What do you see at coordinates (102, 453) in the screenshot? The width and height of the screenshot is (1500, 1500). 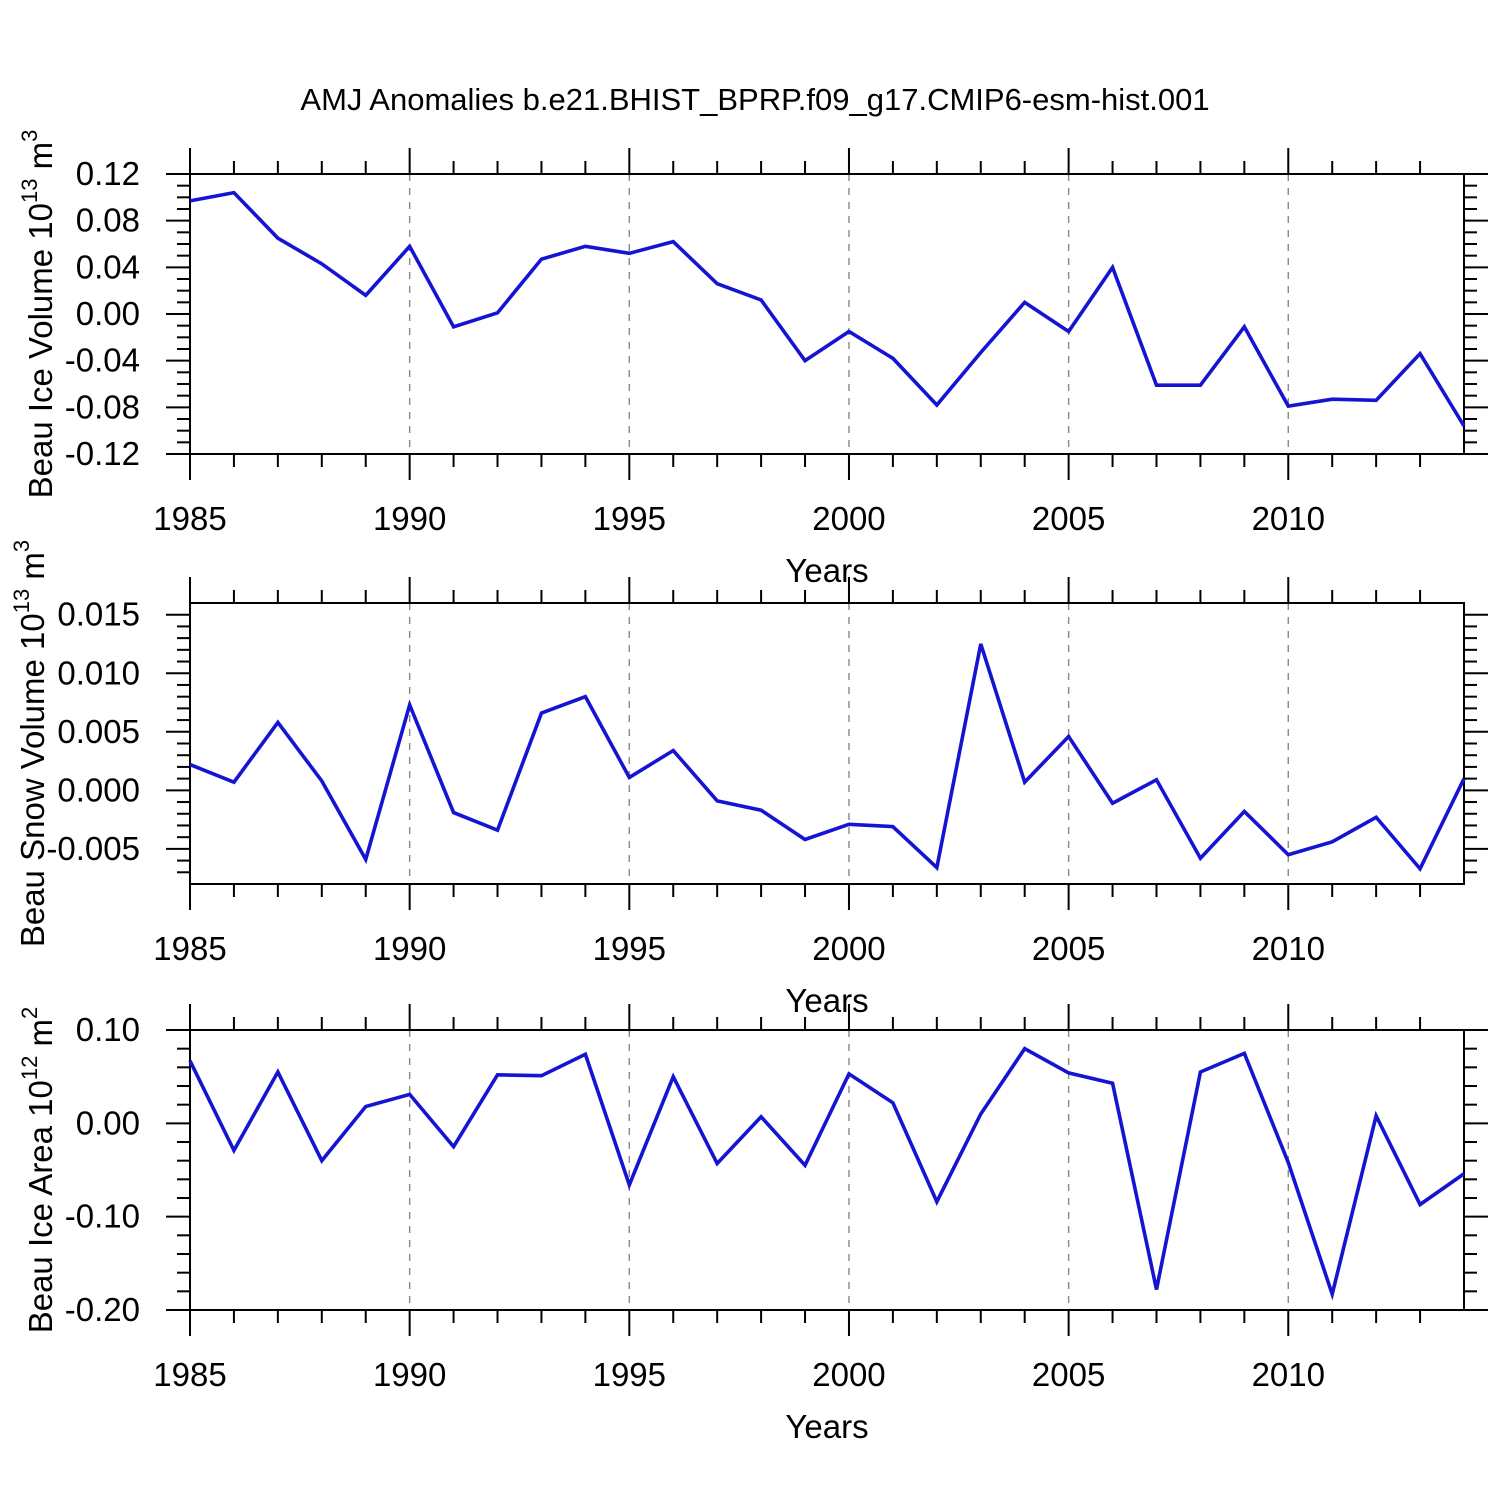 I see `y-tick-label: -0.12` at bounding box center [102, 453].